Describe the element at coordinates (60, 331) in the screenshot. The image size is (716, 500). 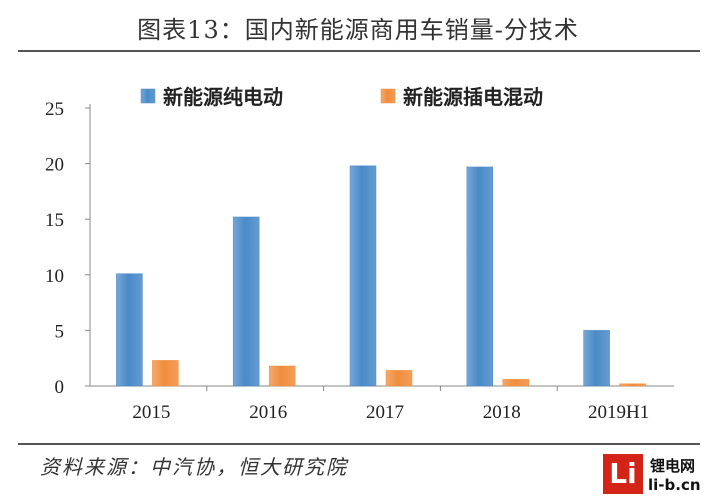
I see `y-tick-label: 5` at that location.